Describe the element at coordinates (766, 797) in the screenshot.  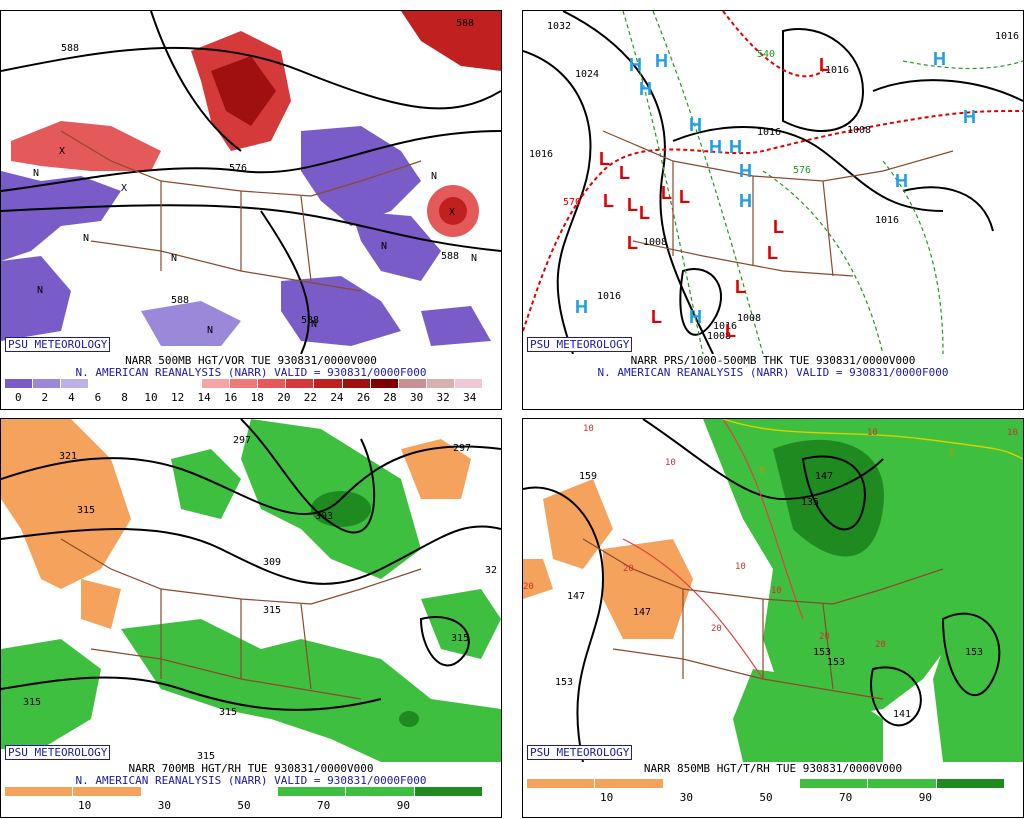
I see `colorbar-tick-label: 50` at that location.